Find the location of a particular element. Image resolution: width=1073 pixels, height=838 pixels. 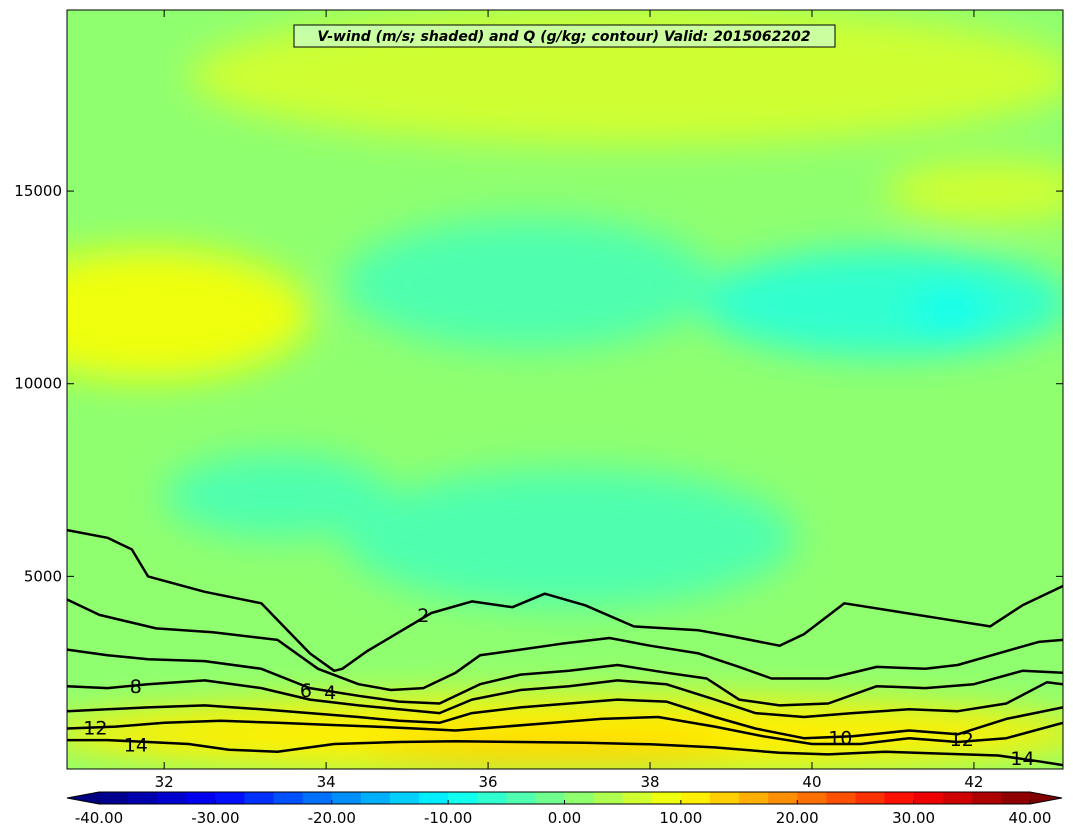

x-tick-label: 42 is located at coordinates (973, 782).